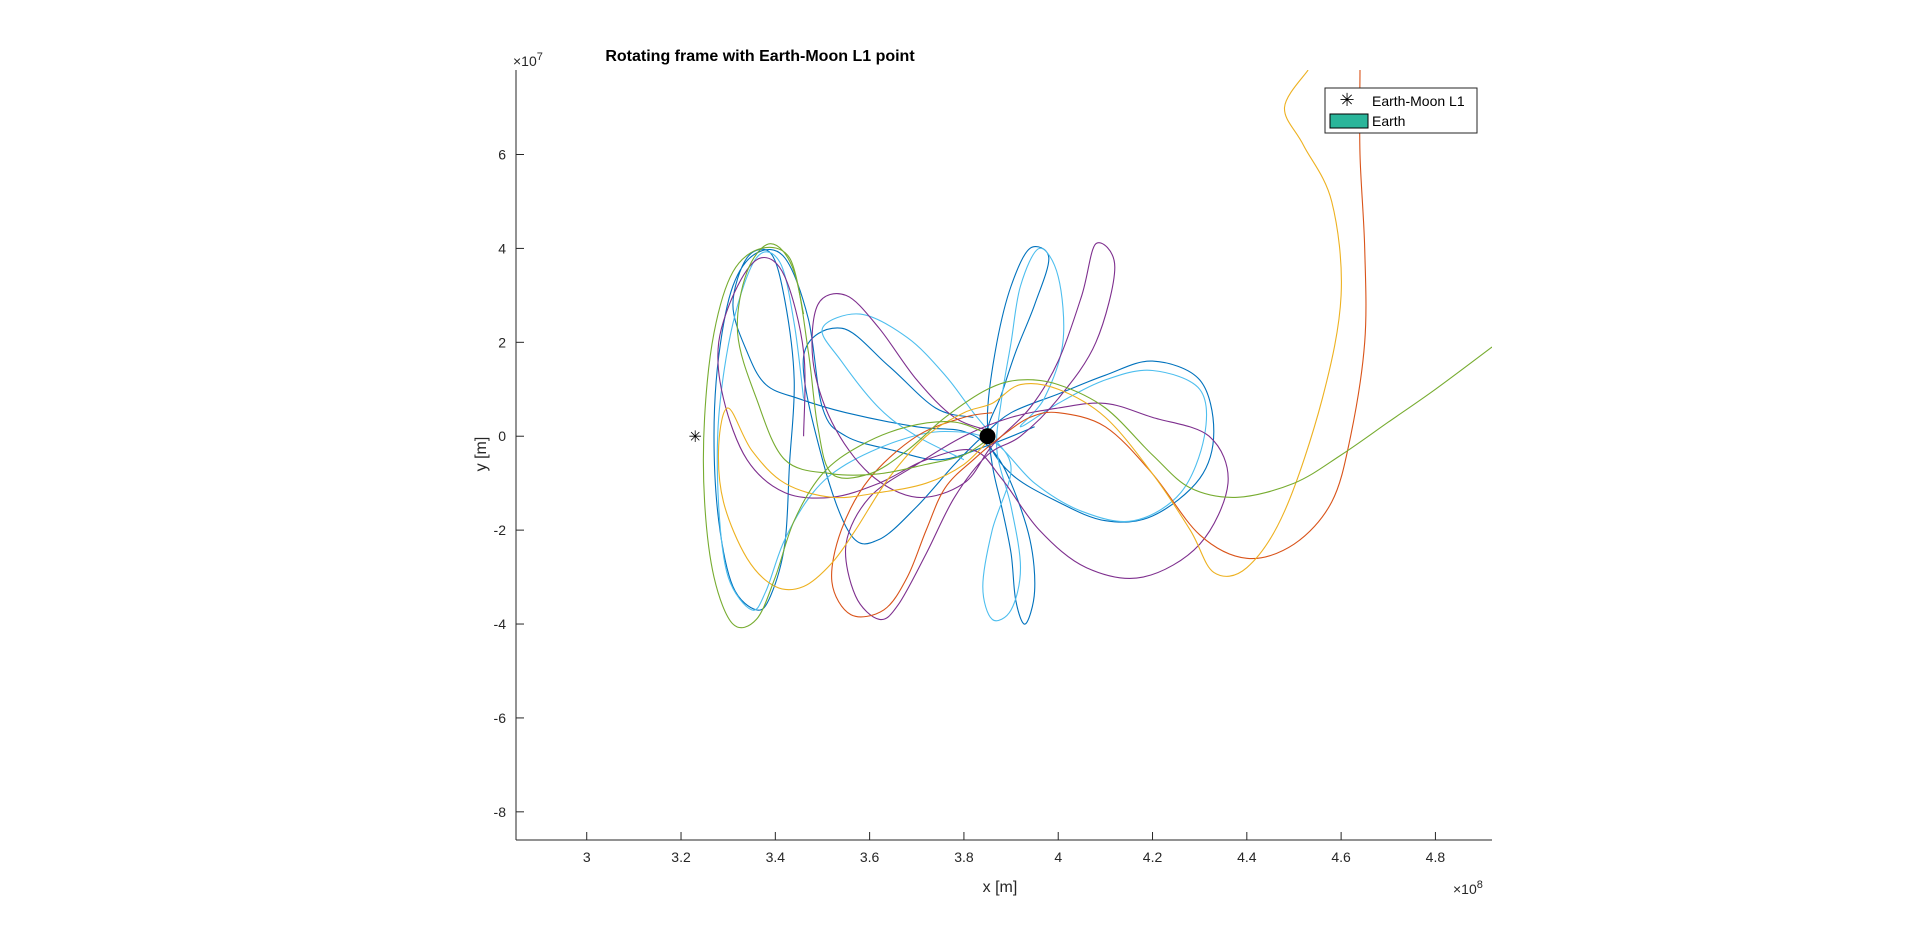 This screenshot has height=936, width=1920. Describe the element at coordinates (502, 436) in the screenshot. I see `y-tick-label: 0` at that location.